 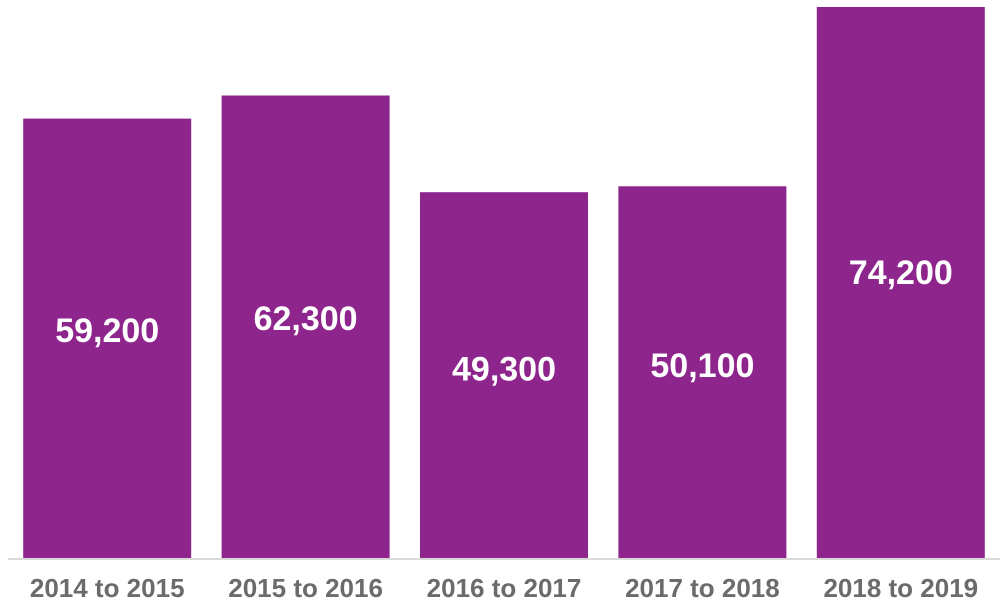 I want to click on x-tick-label-1: 2015 to 2016, so click(x=305, y=588).